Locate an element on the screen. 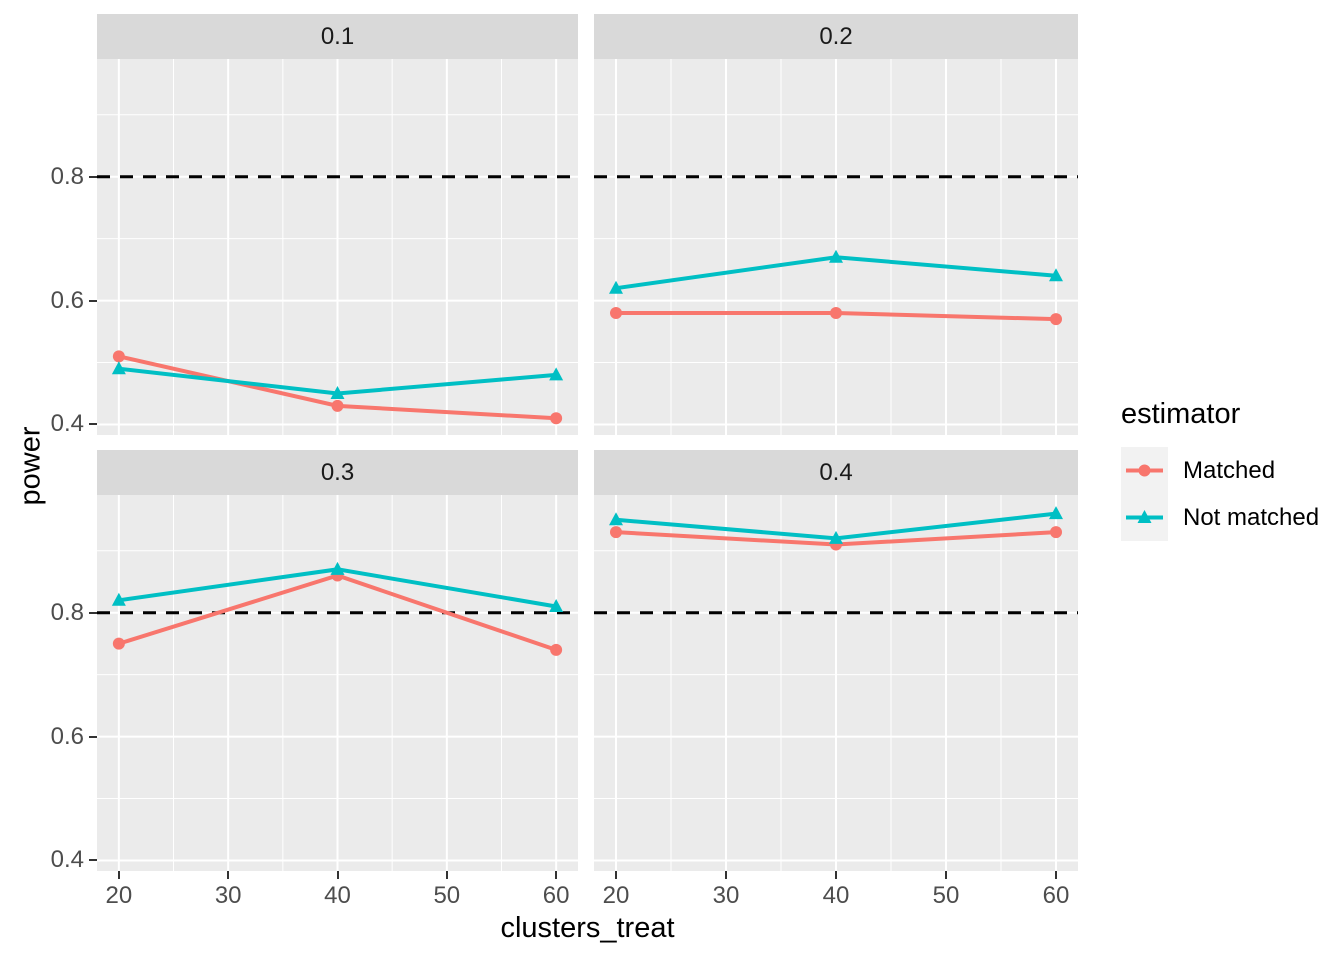  facet-strip-label: 0.4 is located at coordinates (836, 472).